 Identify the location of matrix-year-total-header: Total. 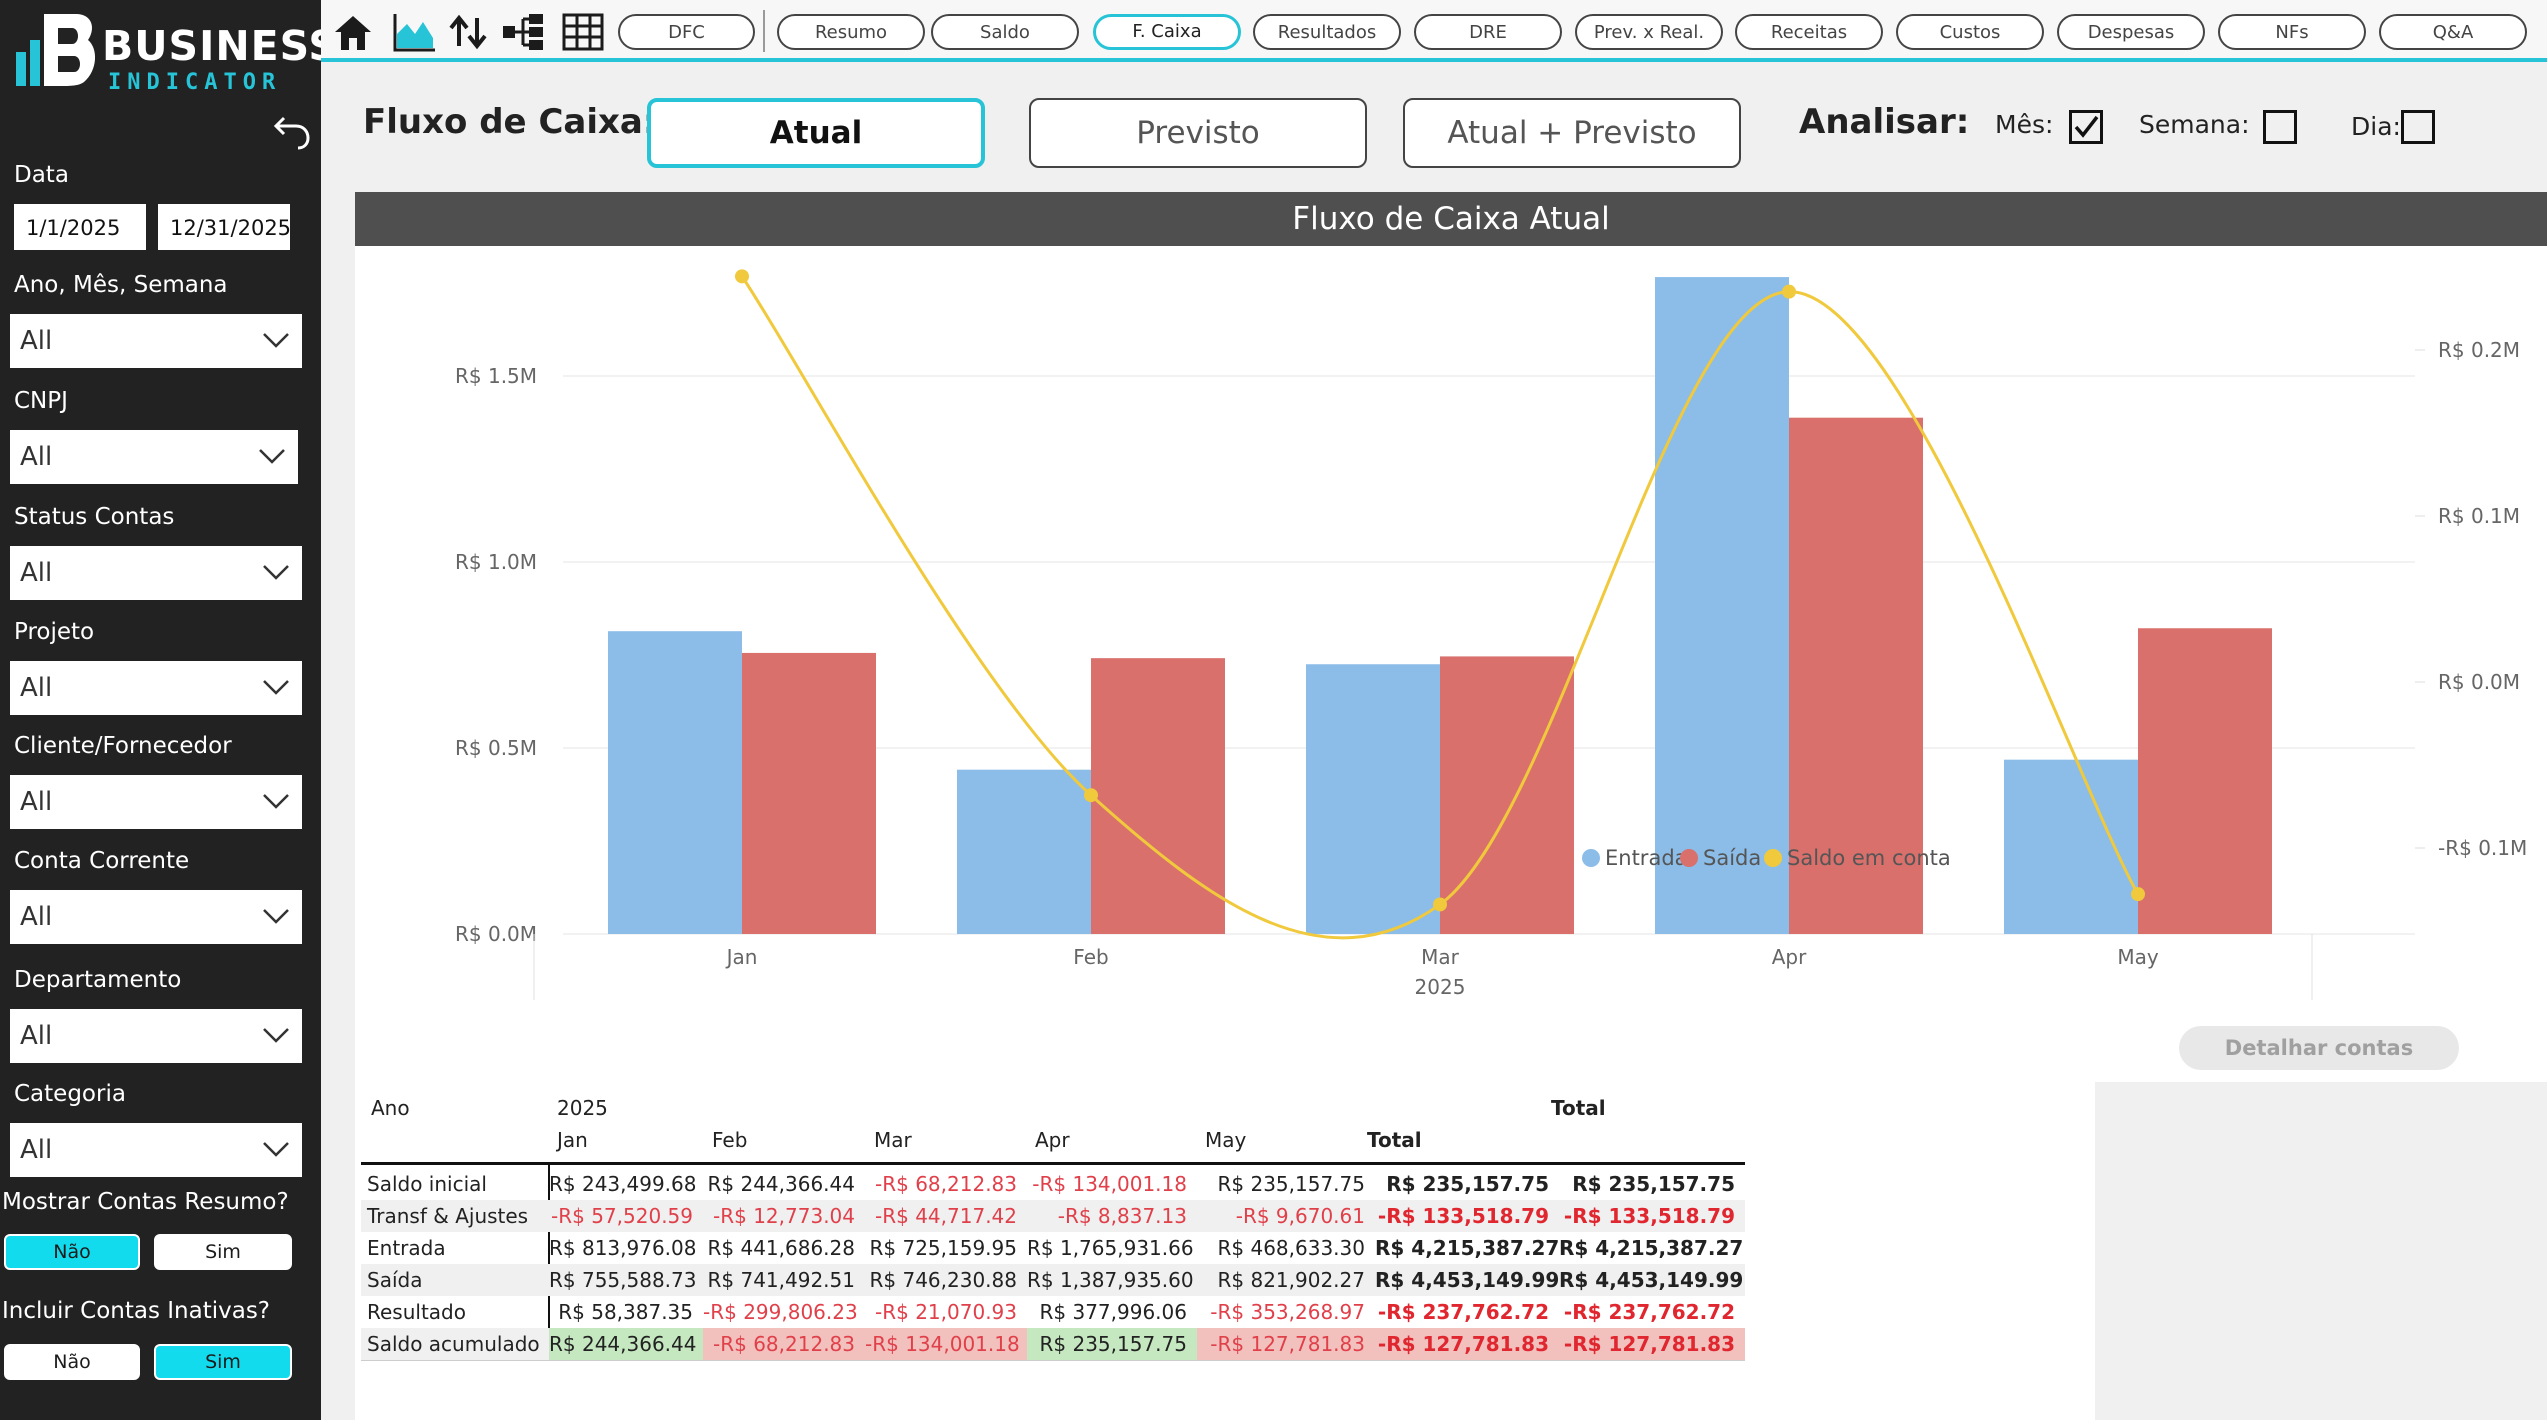
(1394, 1140).